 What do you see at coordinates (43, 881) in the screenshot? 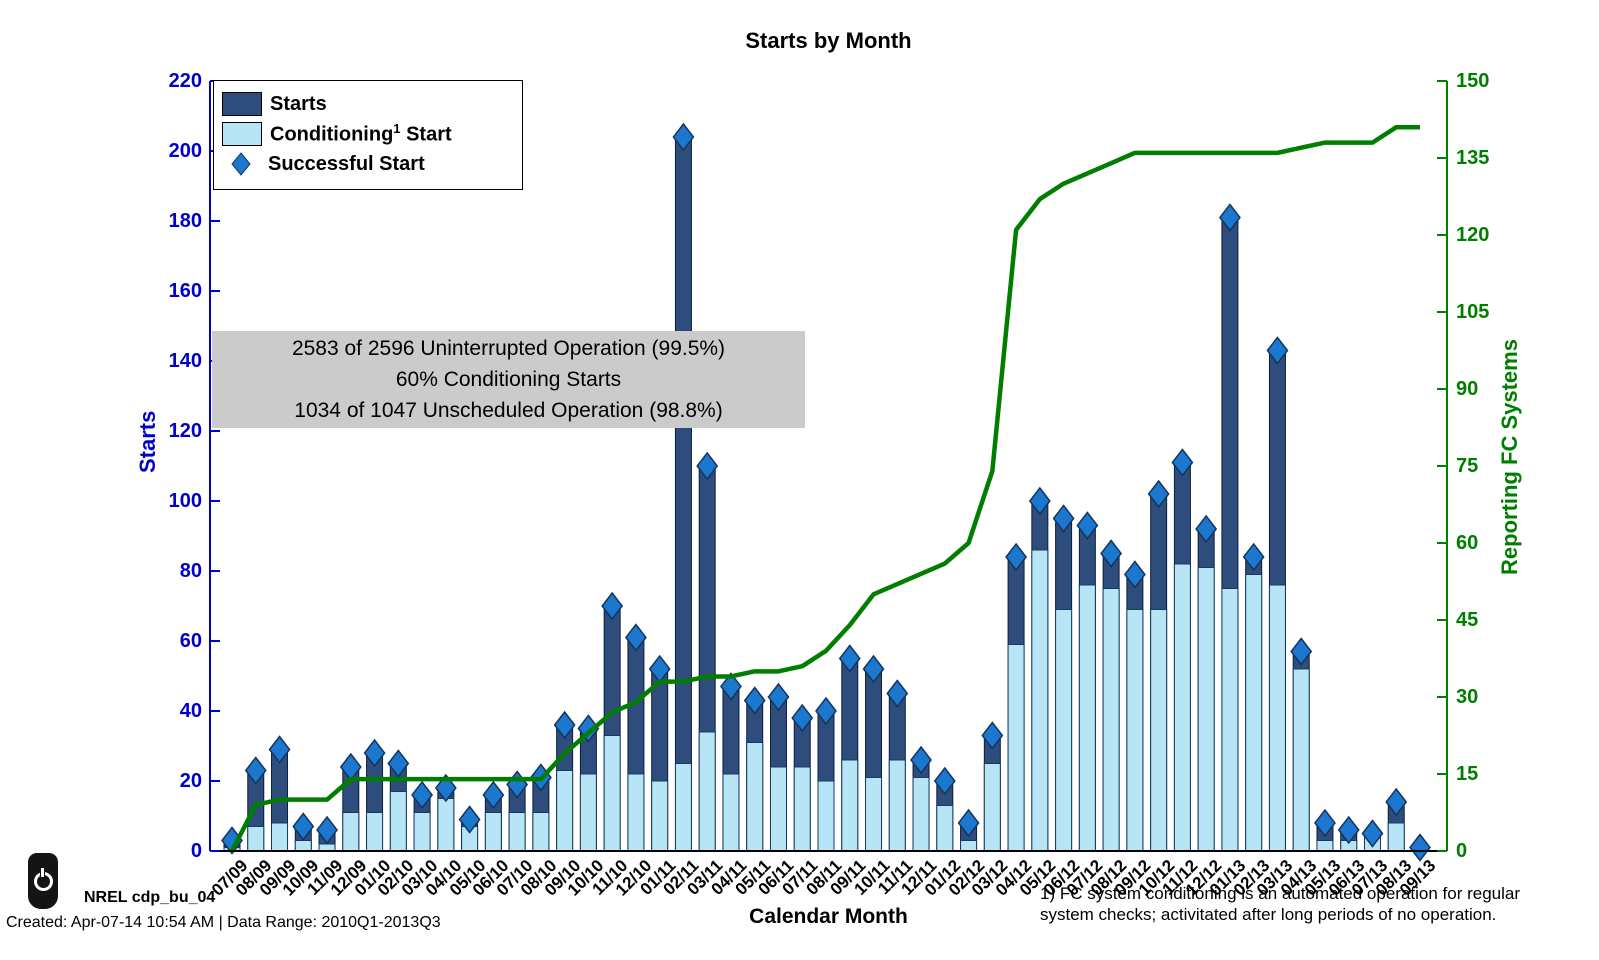
I see `nrel-power-logo-icon` at bounding box center [43, 881].